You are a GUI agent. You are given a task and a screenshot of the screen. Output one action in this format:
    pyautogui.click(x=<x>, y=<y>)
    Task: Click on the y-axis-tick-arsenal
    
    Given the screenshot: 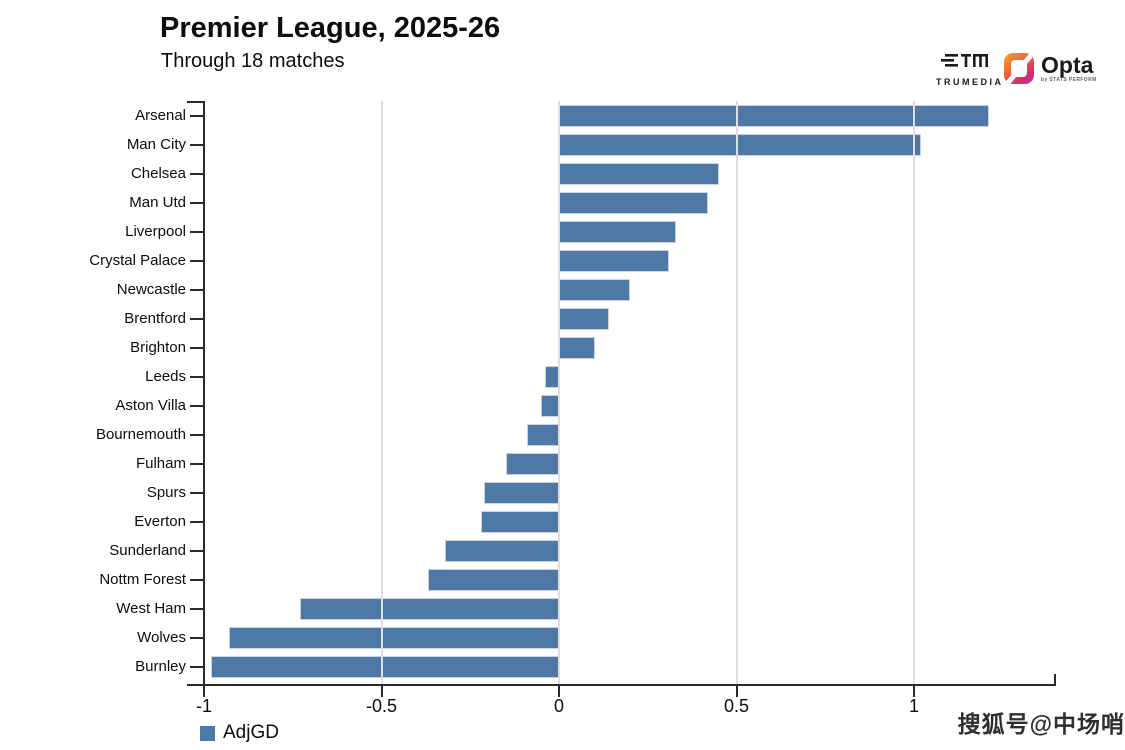 What is the action you would take?
    pyautogui.click(x=197, y=115)
    